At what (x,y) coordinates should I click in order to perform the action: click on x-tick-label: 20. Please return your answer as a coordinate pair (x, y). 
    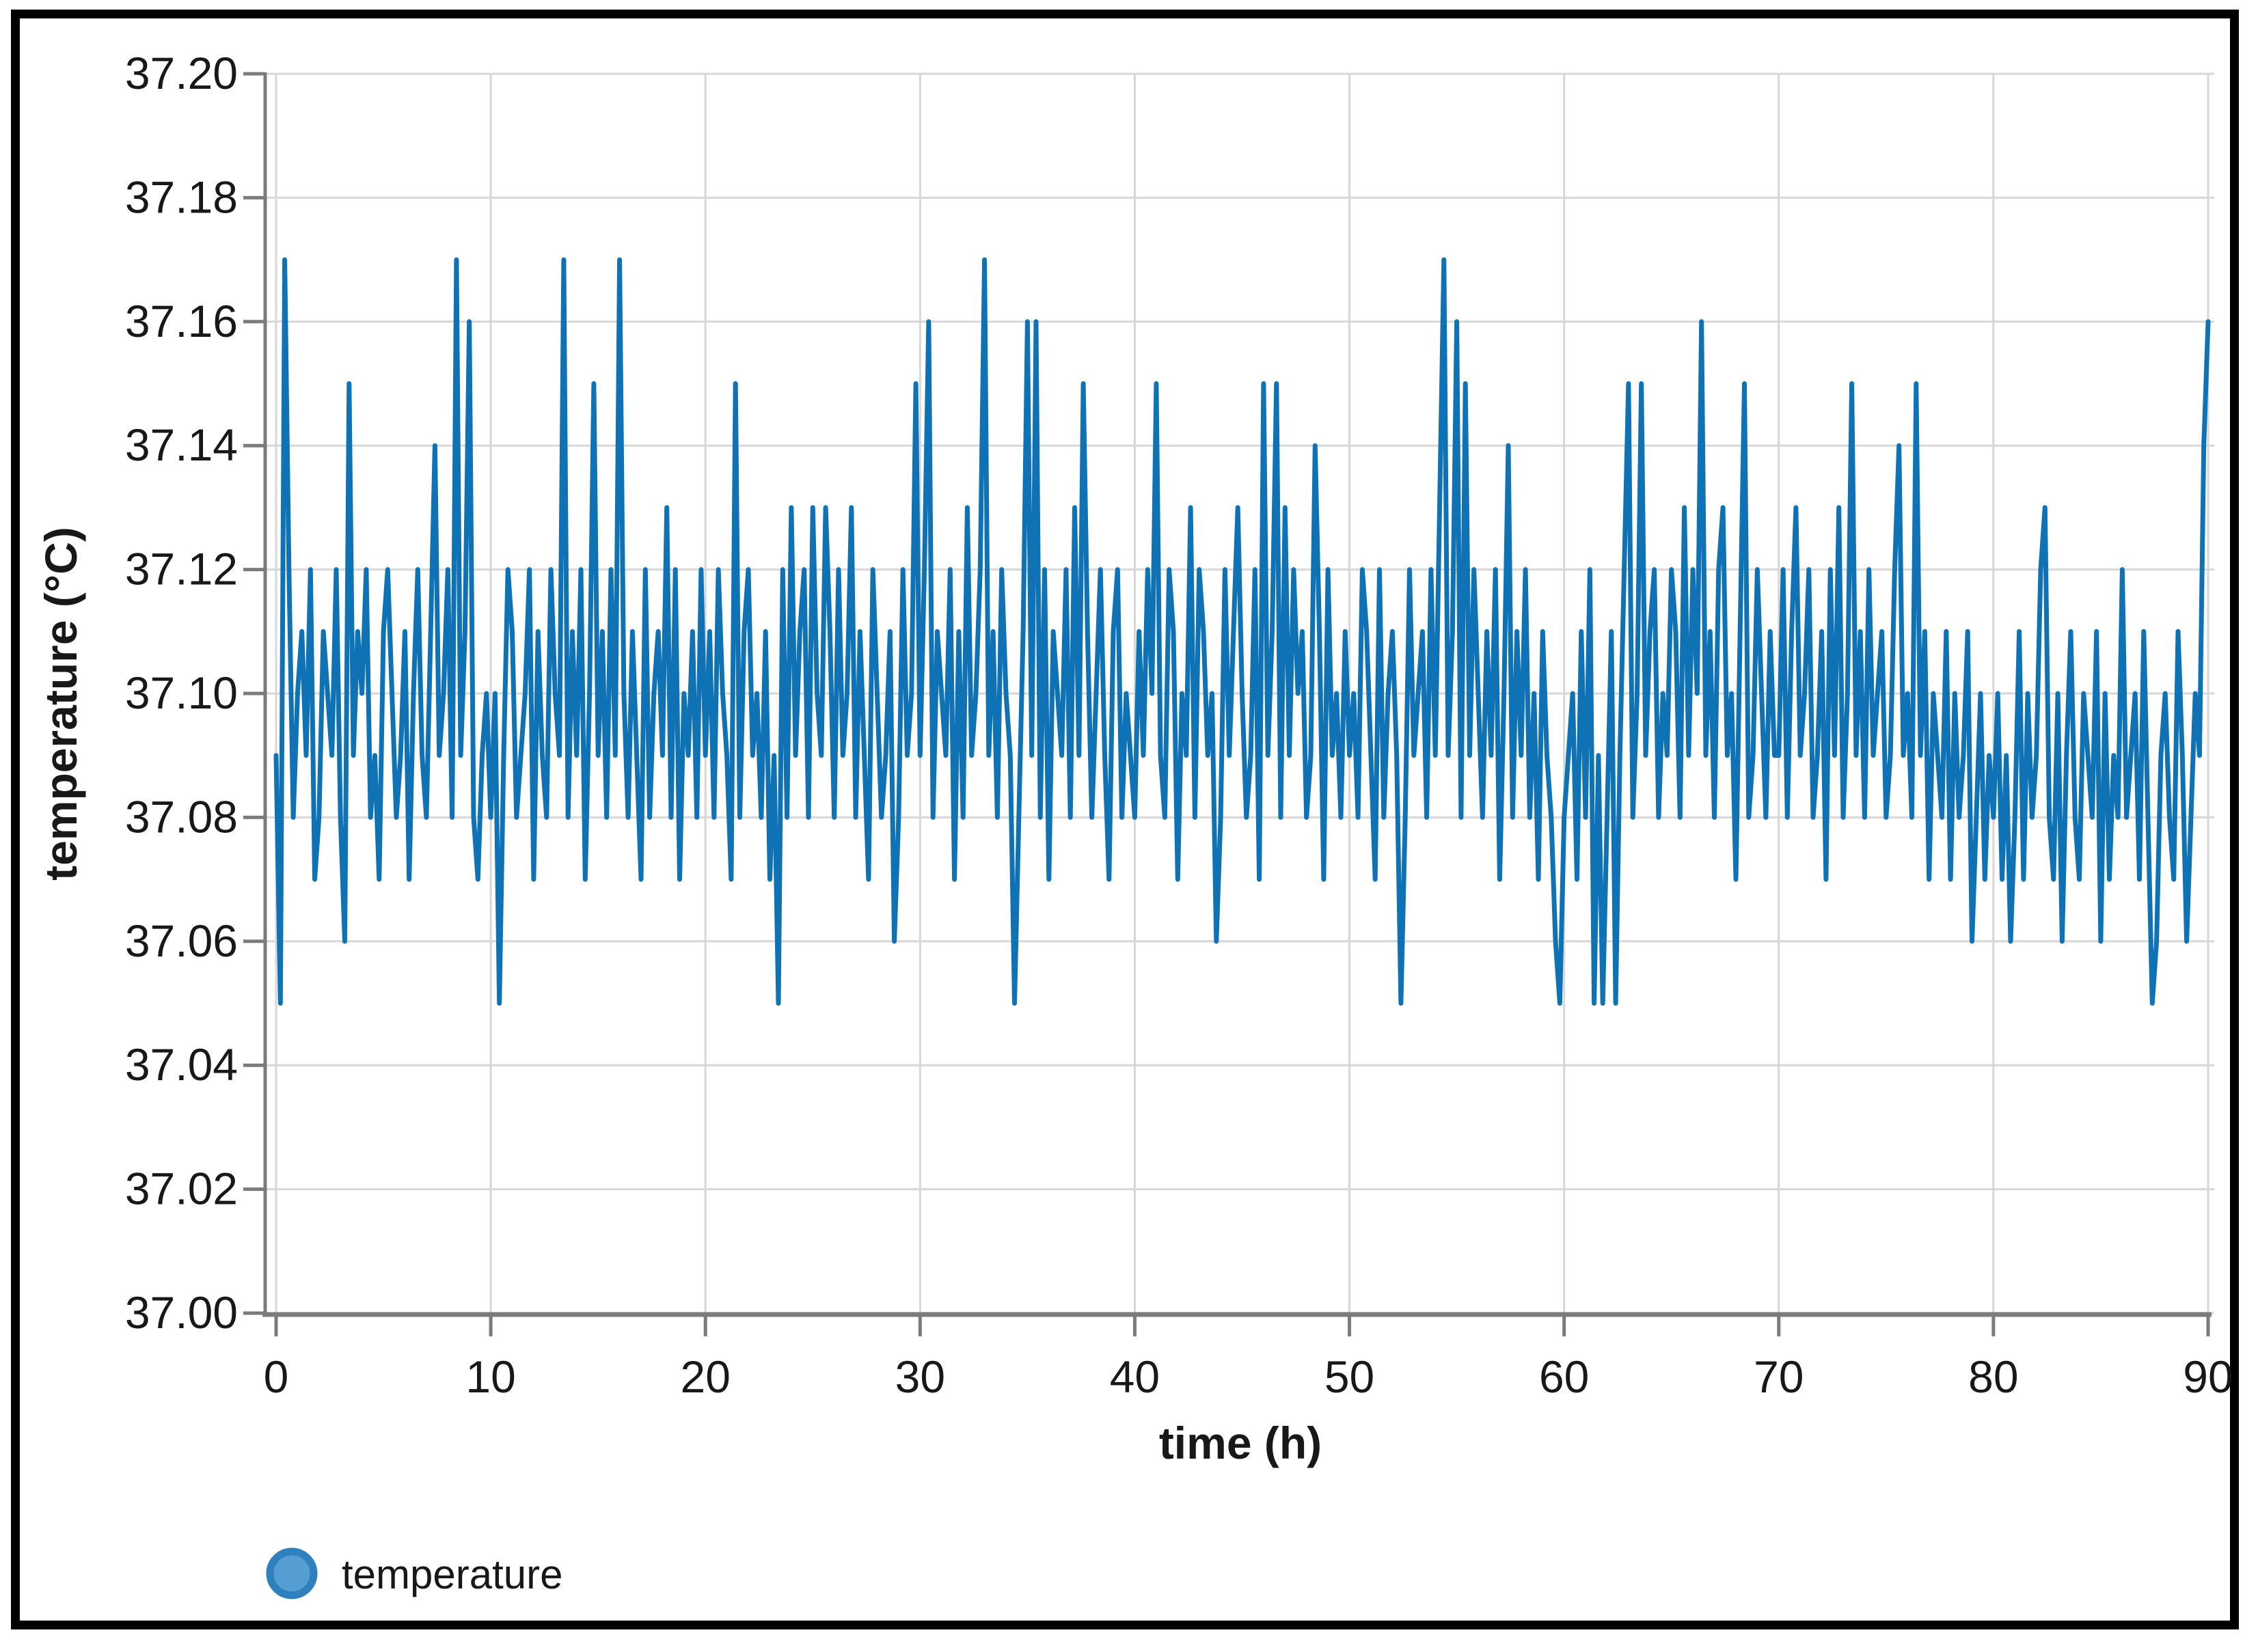
    Looking at the image, I should click on (706, 1377).